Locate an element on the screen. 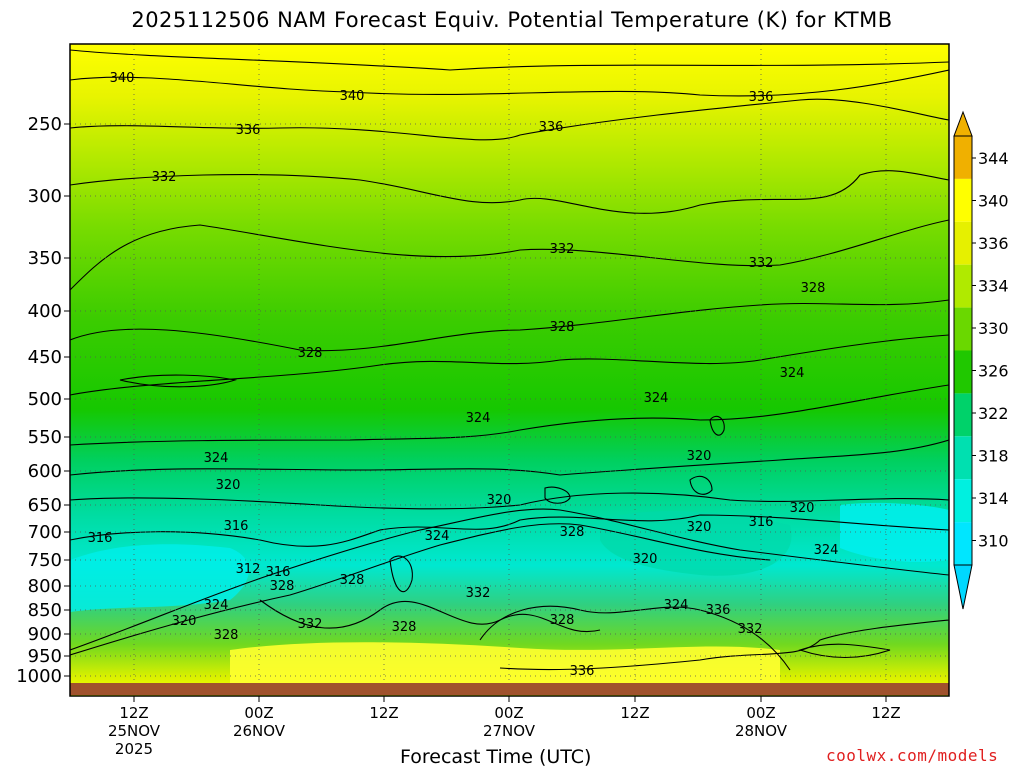 Image resolution: width=1024 pixels, height=768 pixels. x-axis-title: Forecast Time (UTC) is located at coordinates (496, 757).